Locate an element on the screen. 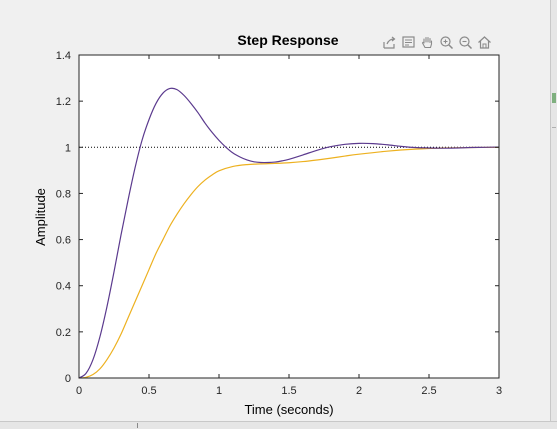 The image size is (557, 429). y-tick-label: 0.6 is located at coordinates (63, 241).